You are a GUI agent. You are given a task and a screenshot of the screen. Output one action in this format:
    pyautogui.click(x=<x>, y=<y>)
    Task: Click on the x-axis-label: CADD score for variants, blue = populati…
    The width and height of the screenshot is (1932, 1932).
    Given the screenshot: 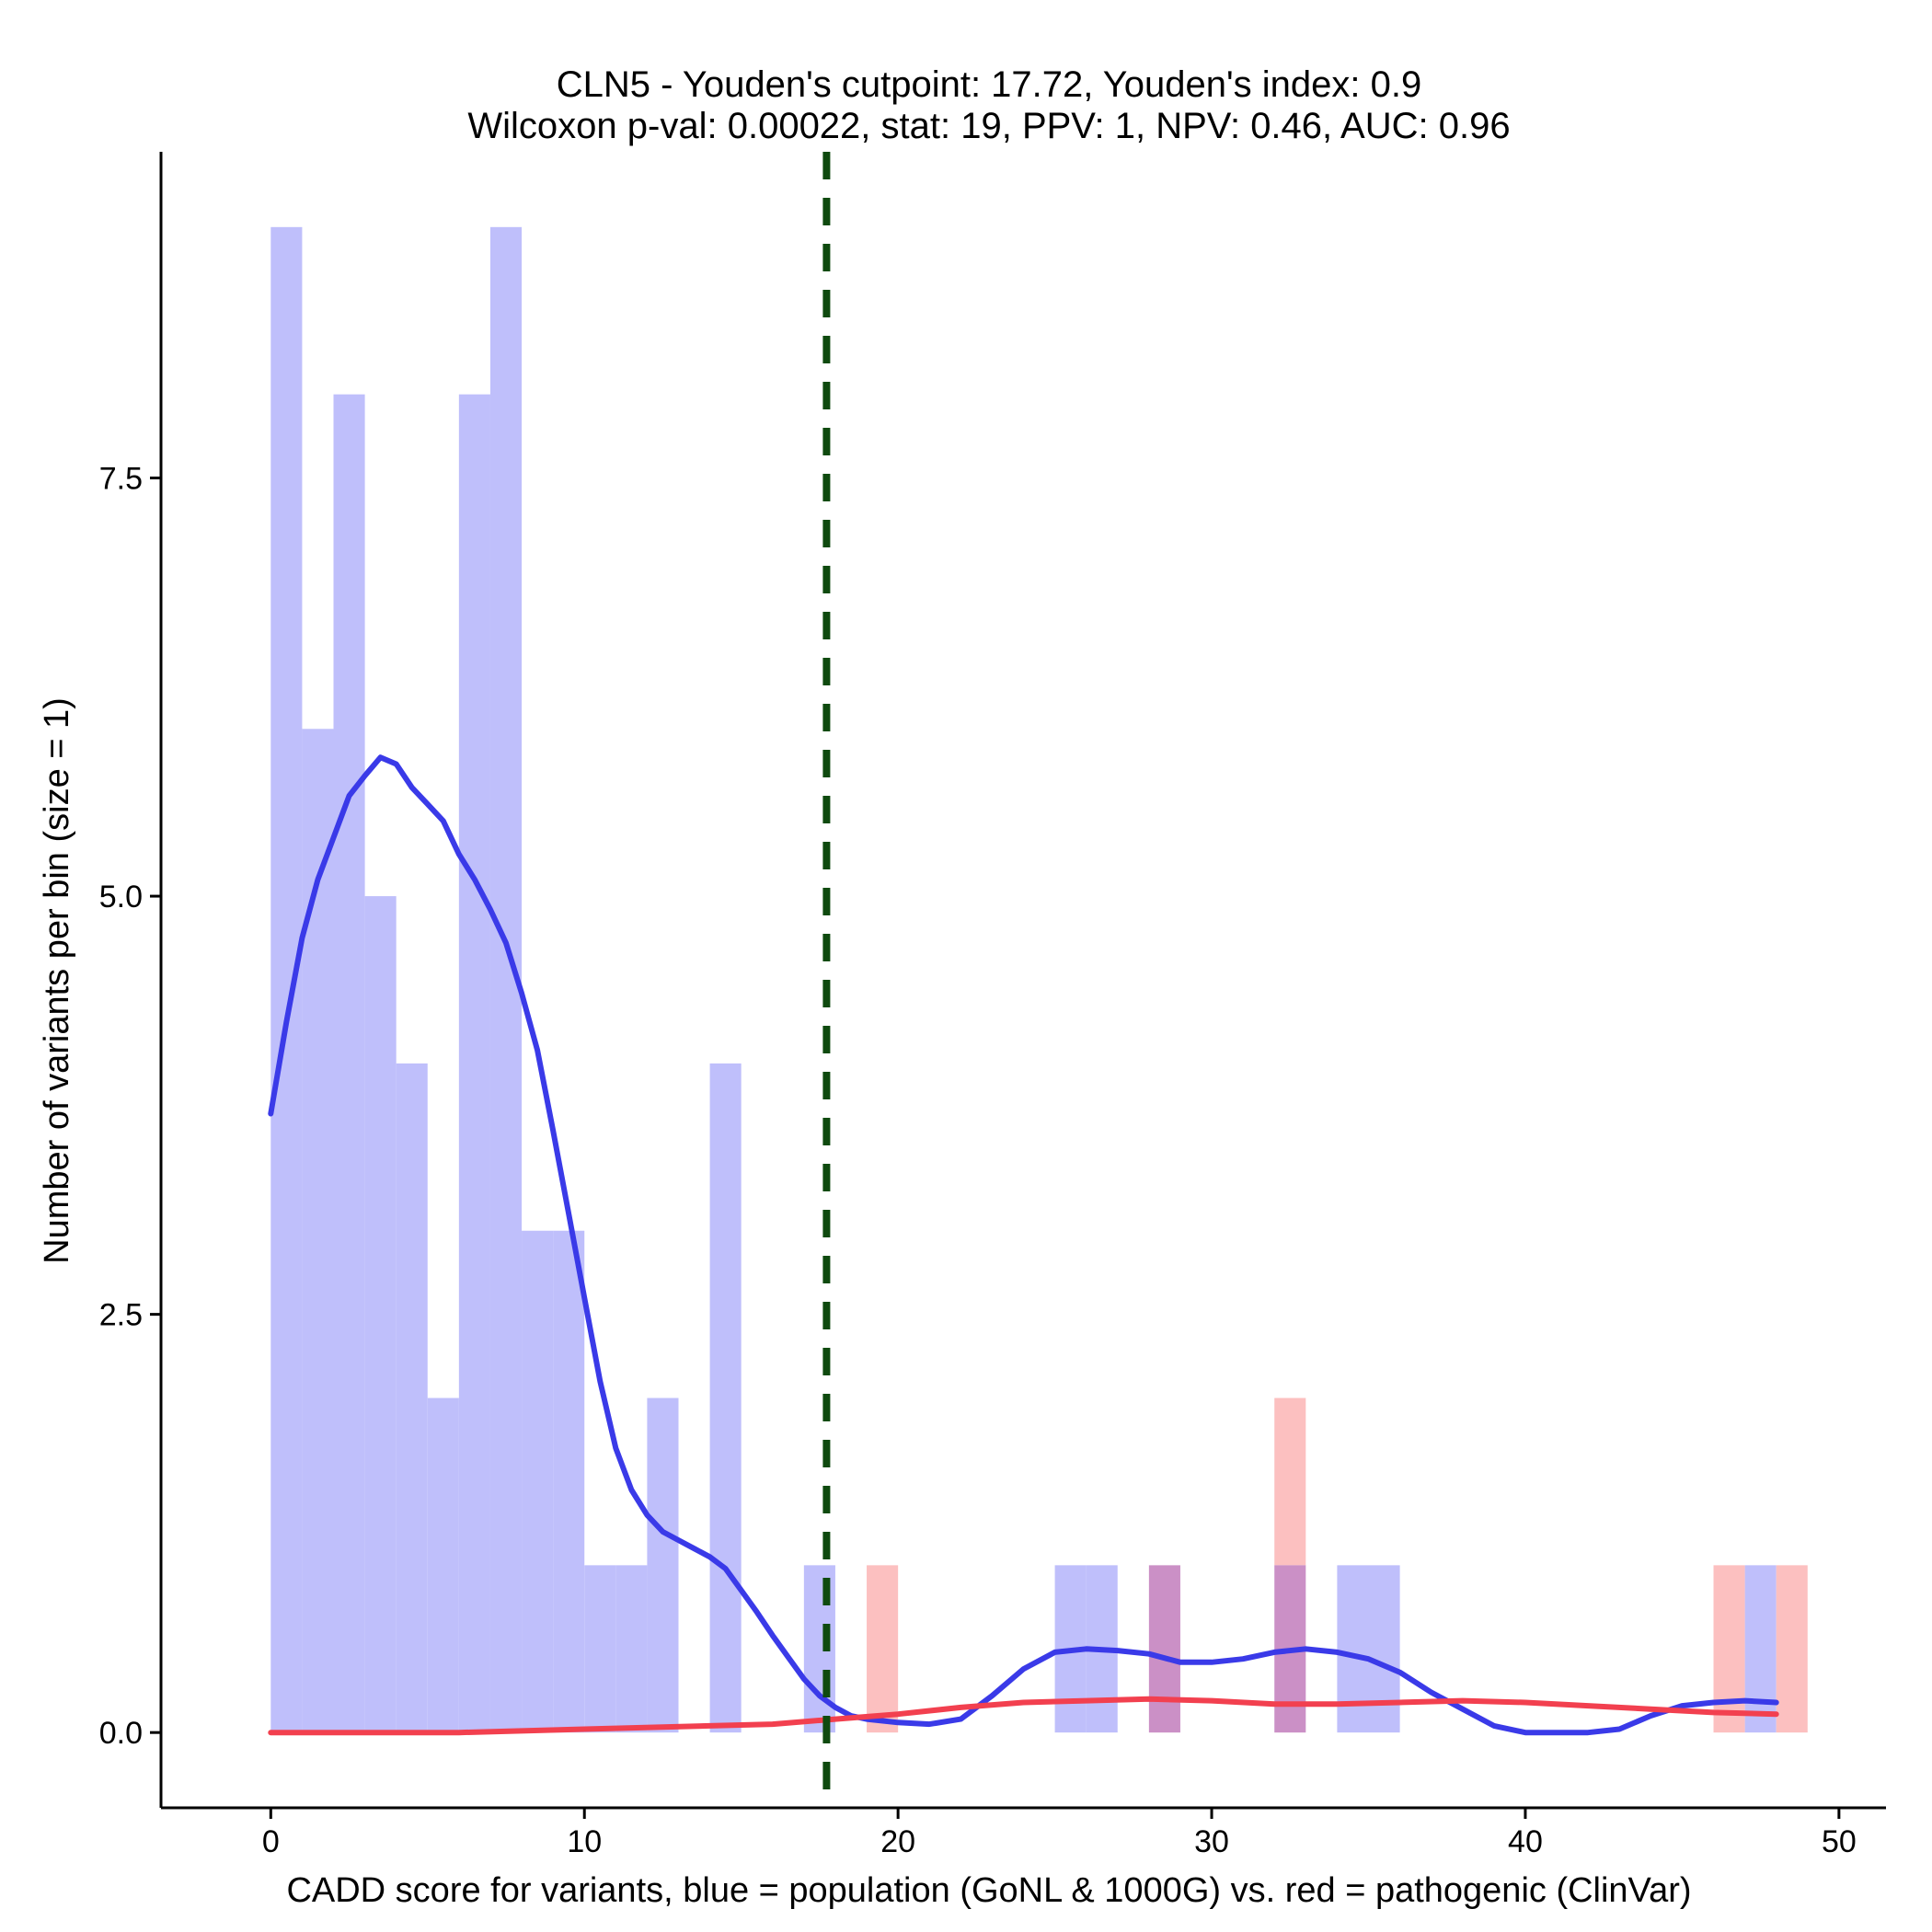 What is the action you would take?
    pyautogui.click(x=988, y=1890)
    